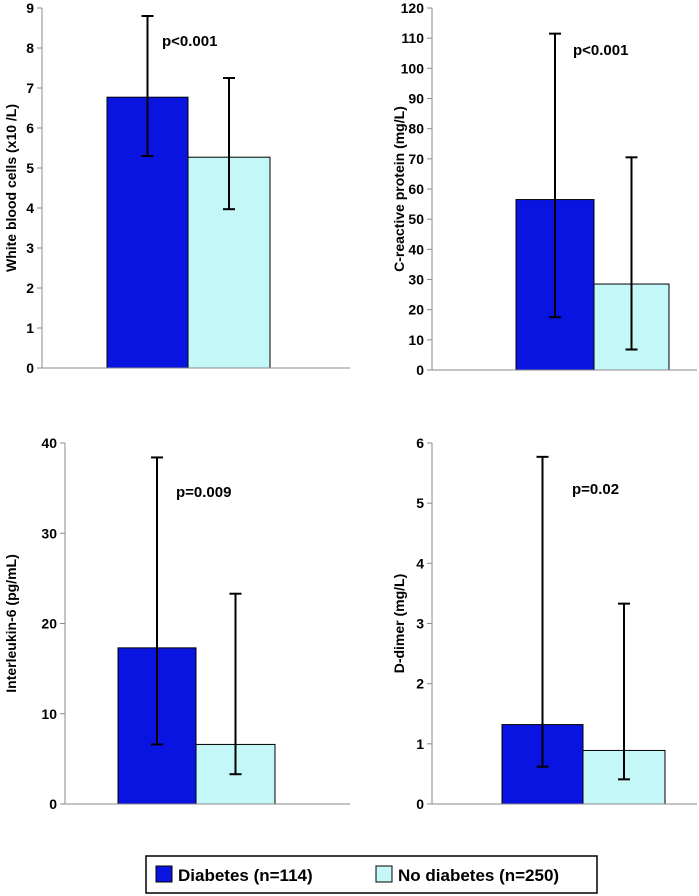 The image size is (699, 896). Describe the element at coordinates (384, 874) in the screenshot. I see `legend-swatch-no-diabetes` at that location.